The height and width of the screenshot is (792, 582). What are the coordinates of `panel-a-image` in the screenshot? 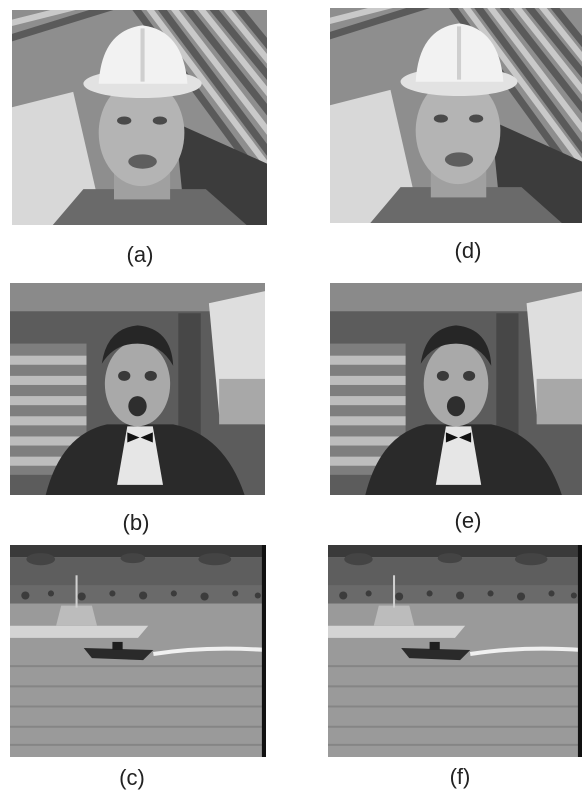 It's located at (139, 117).